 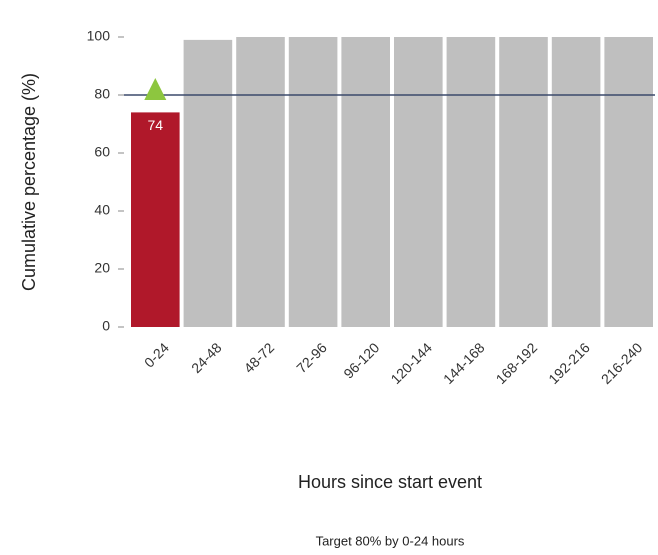 What do you see at coordinates (156, 354) in the screenshot?
I see `x-tick-label: 0-24` at bounding box center [156, 354].